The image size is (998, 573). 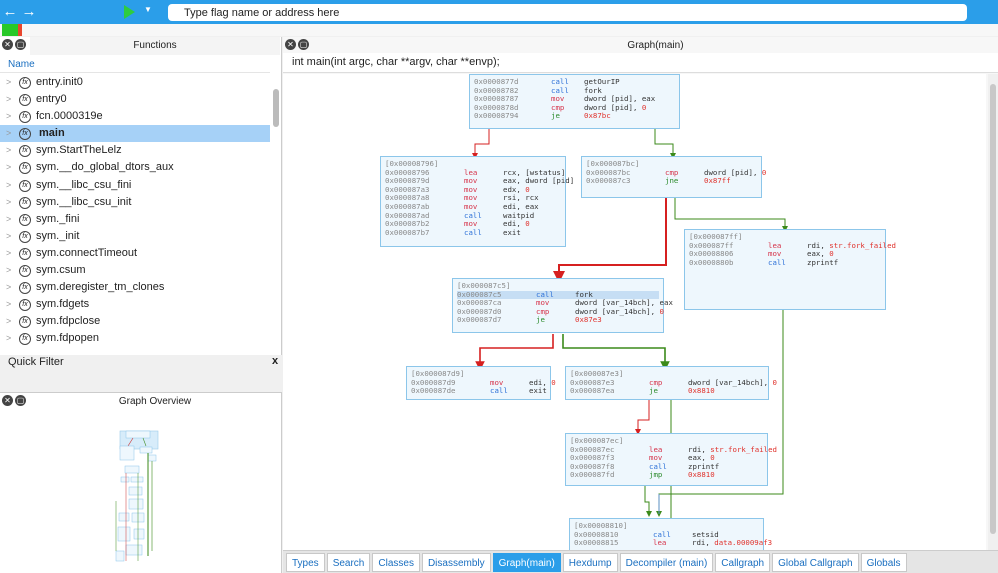 What do you see at coordinates (129, 12) in the screenshot?
I see `play-icon` at bounding box center [129, 12].